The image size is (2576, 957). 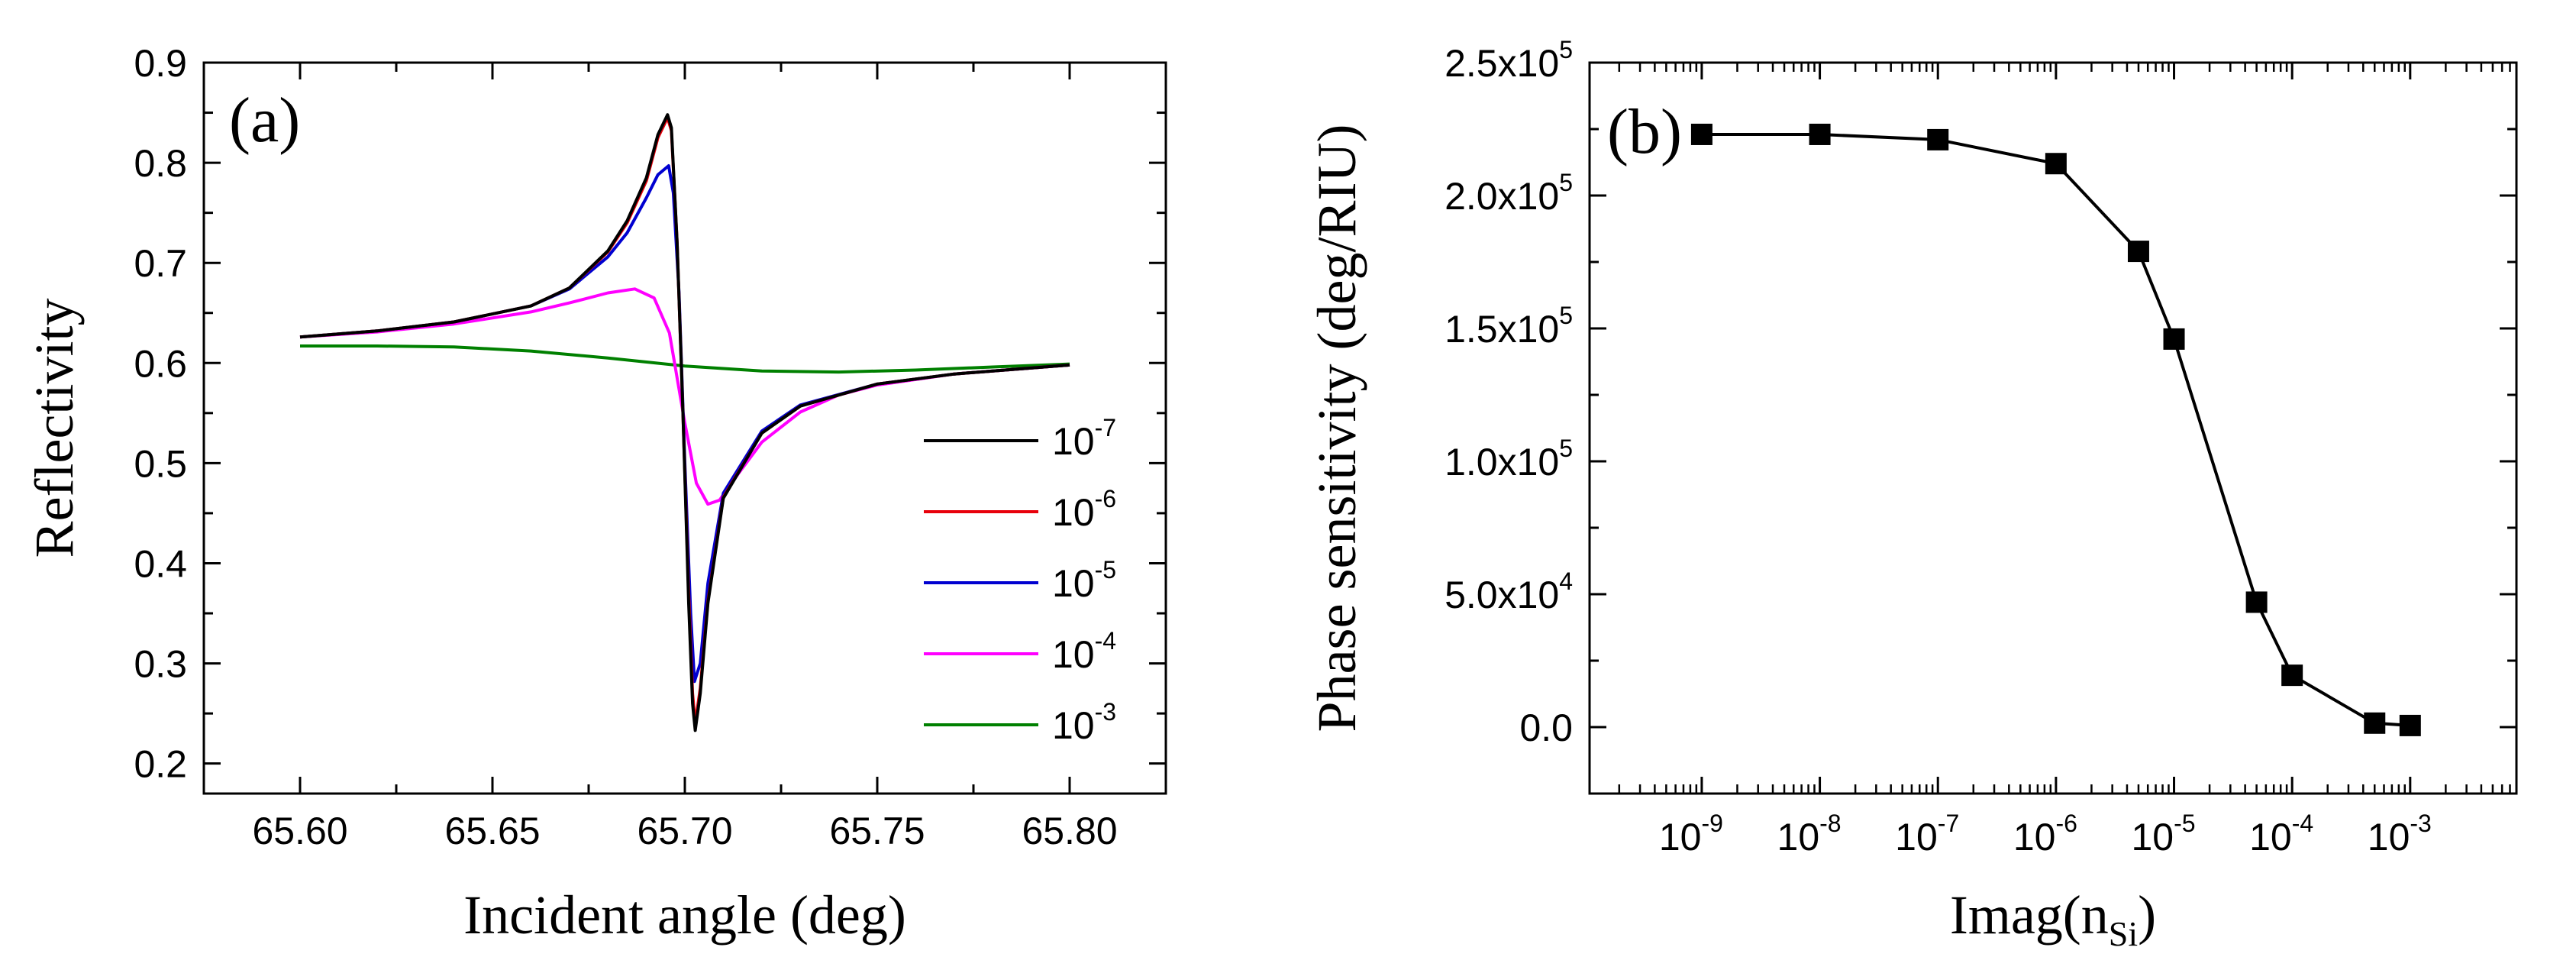 I want to click on y-tick-label-a: 0.2, so click(x=160, y=764).